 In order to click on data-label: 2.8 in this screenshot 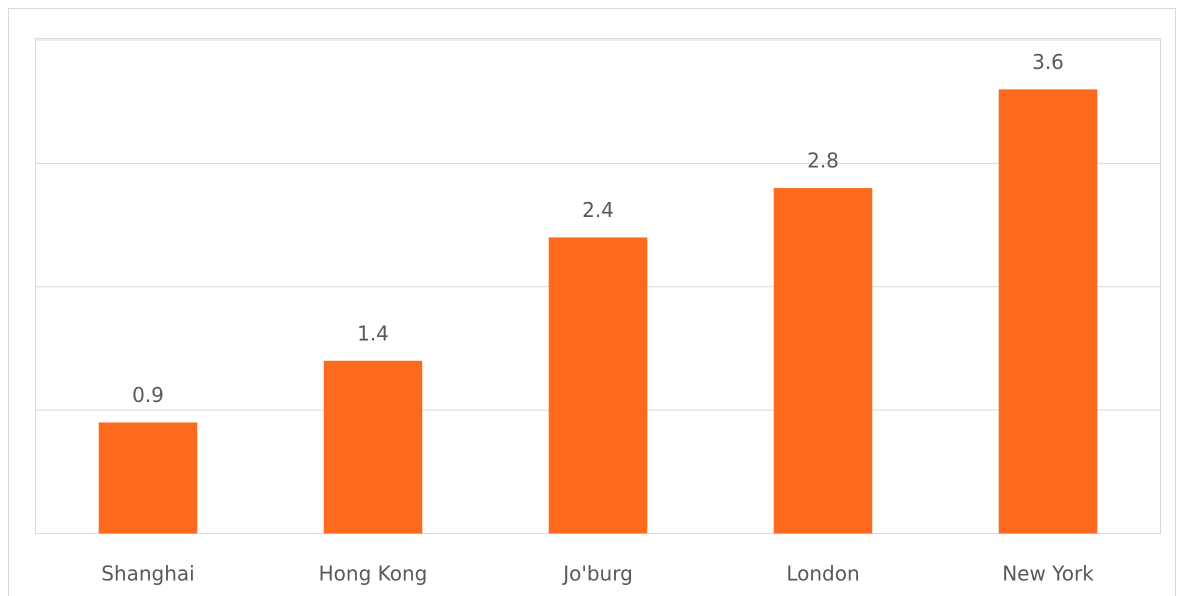, I will do `click(823, 161)`.